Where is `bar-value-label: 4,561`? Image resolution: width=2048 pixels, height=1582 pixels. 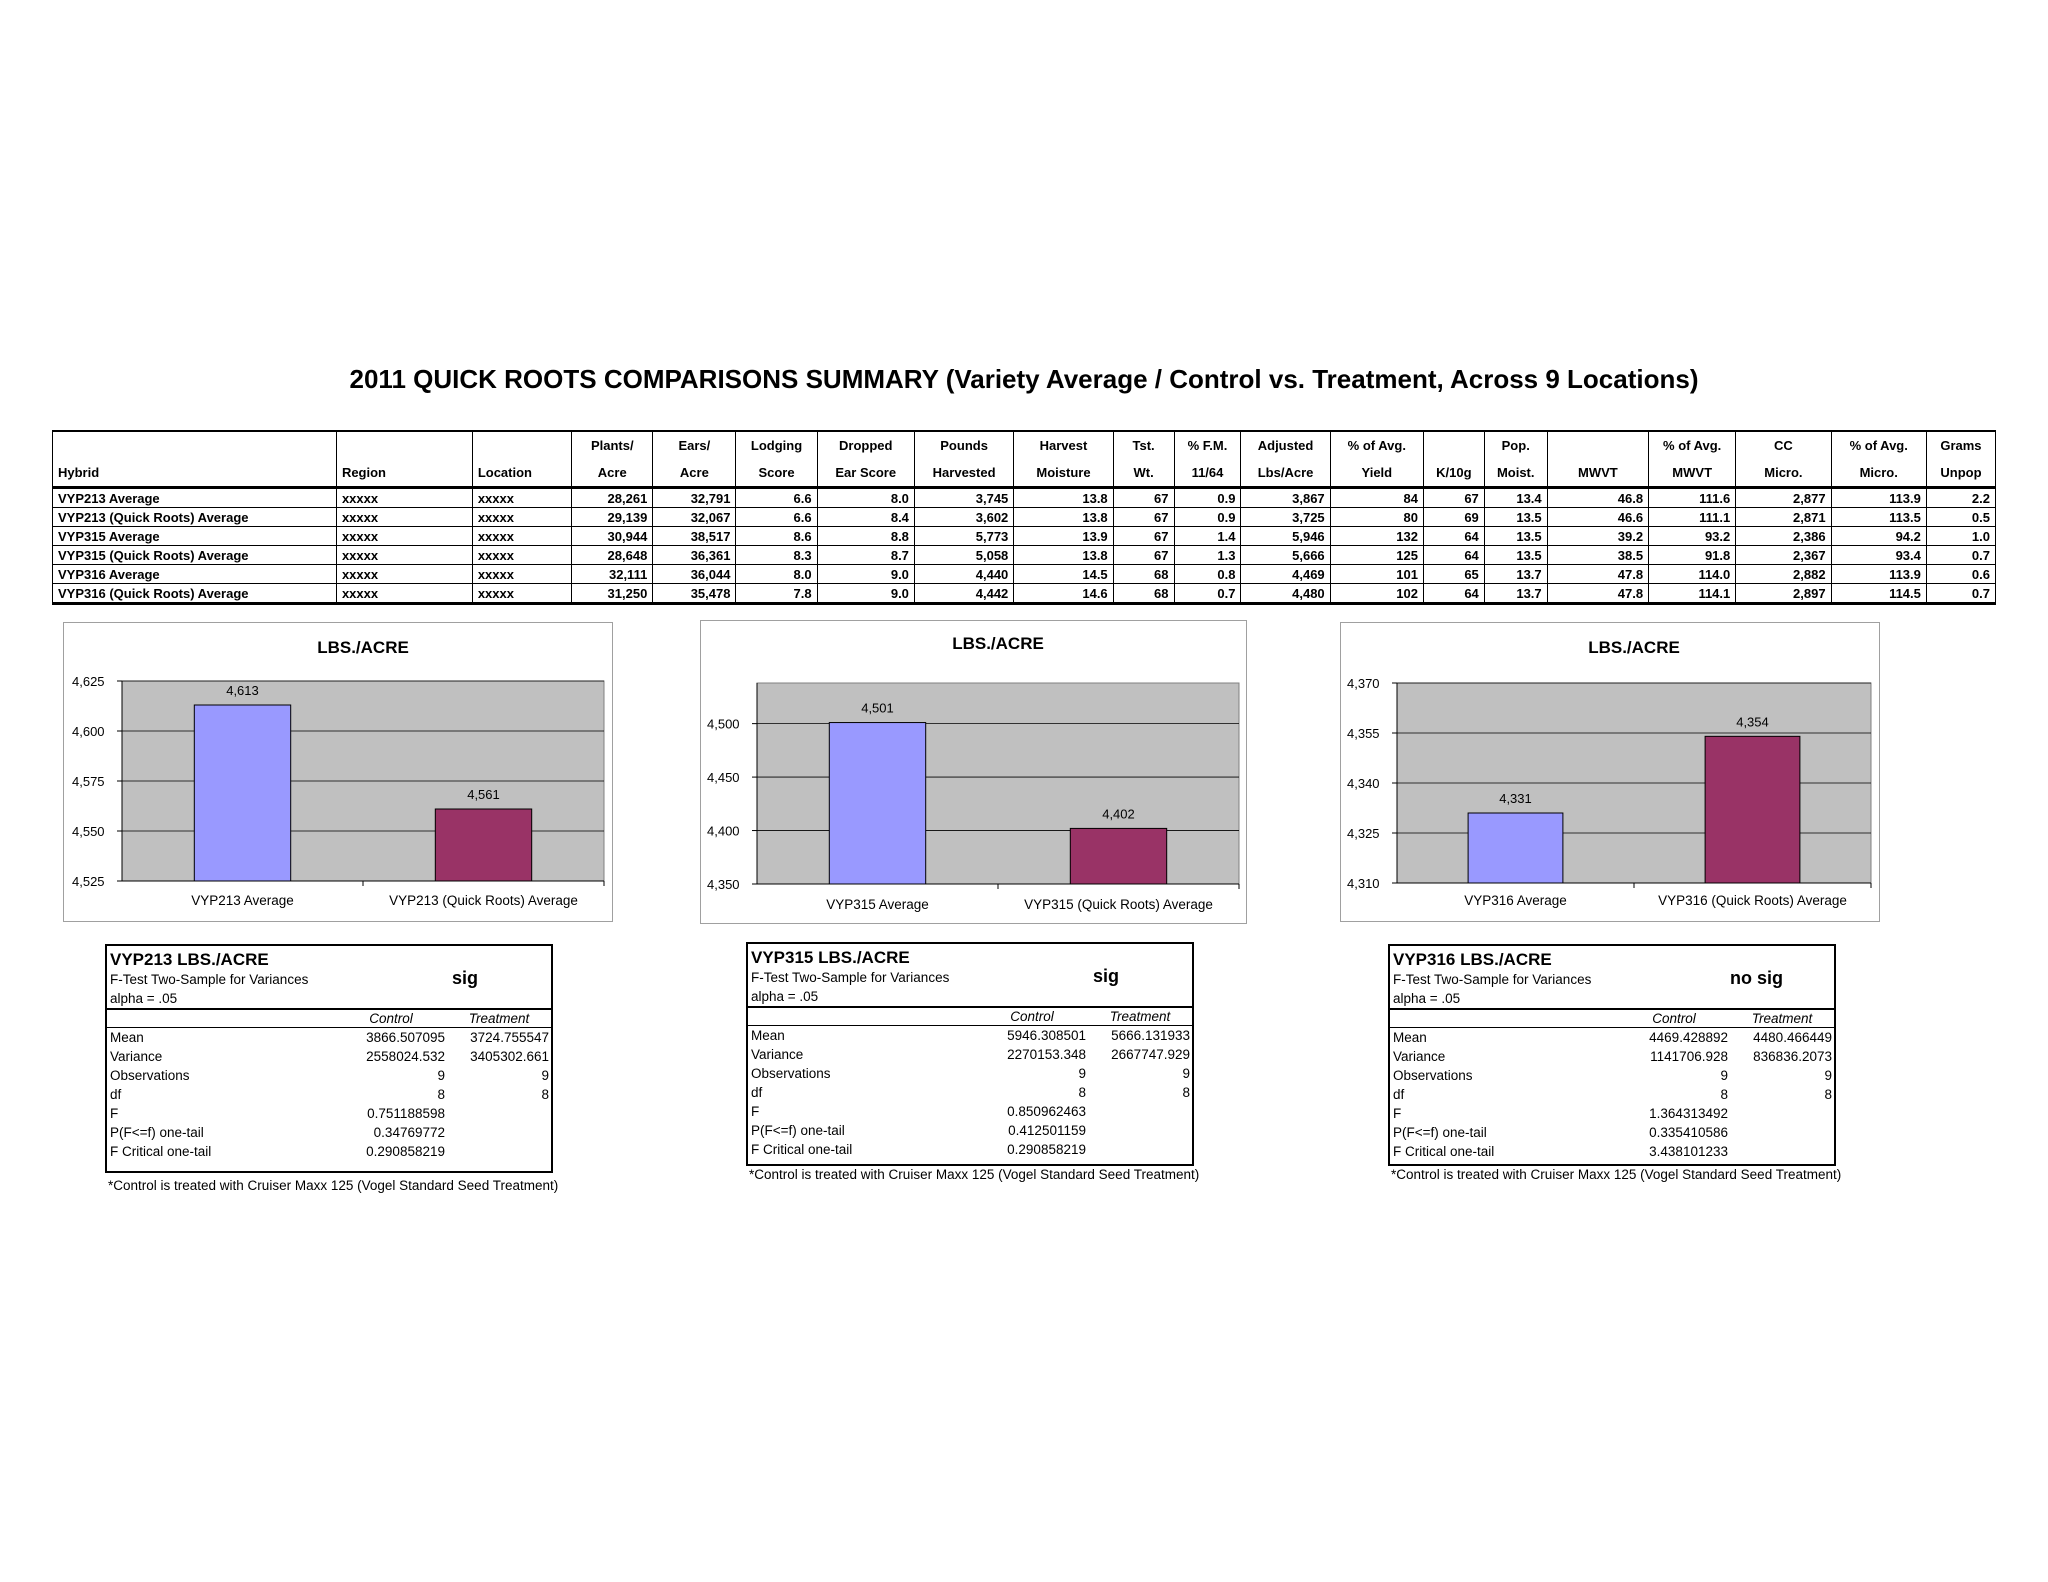
bar-value-label: 4,561 is located at coordinates (483, 794).